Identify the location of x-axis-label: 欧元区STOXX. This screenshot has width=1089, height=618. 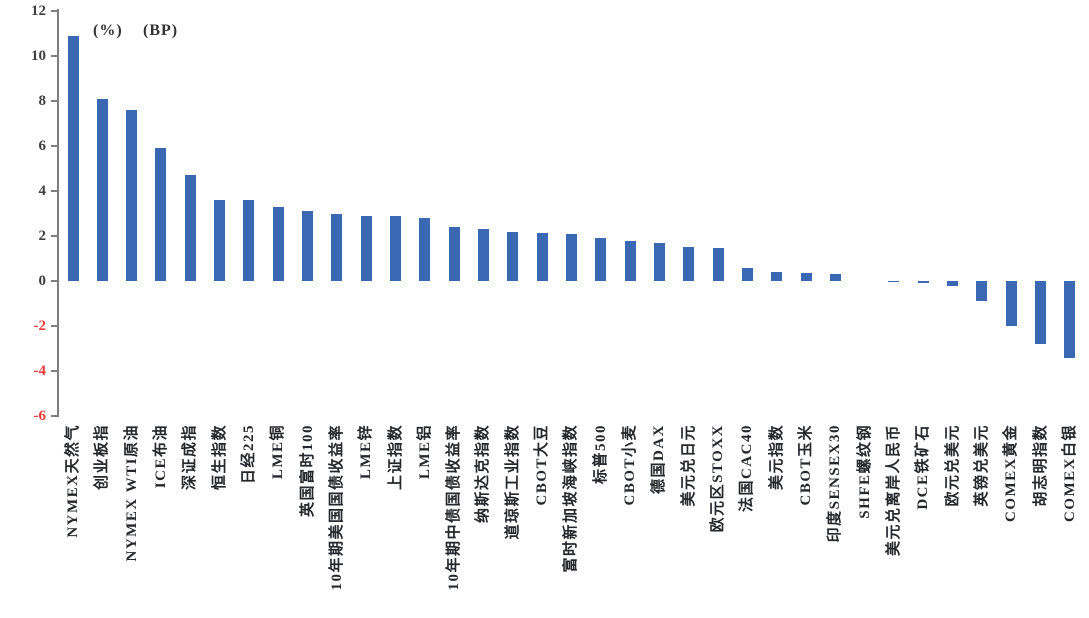
(718, 478).